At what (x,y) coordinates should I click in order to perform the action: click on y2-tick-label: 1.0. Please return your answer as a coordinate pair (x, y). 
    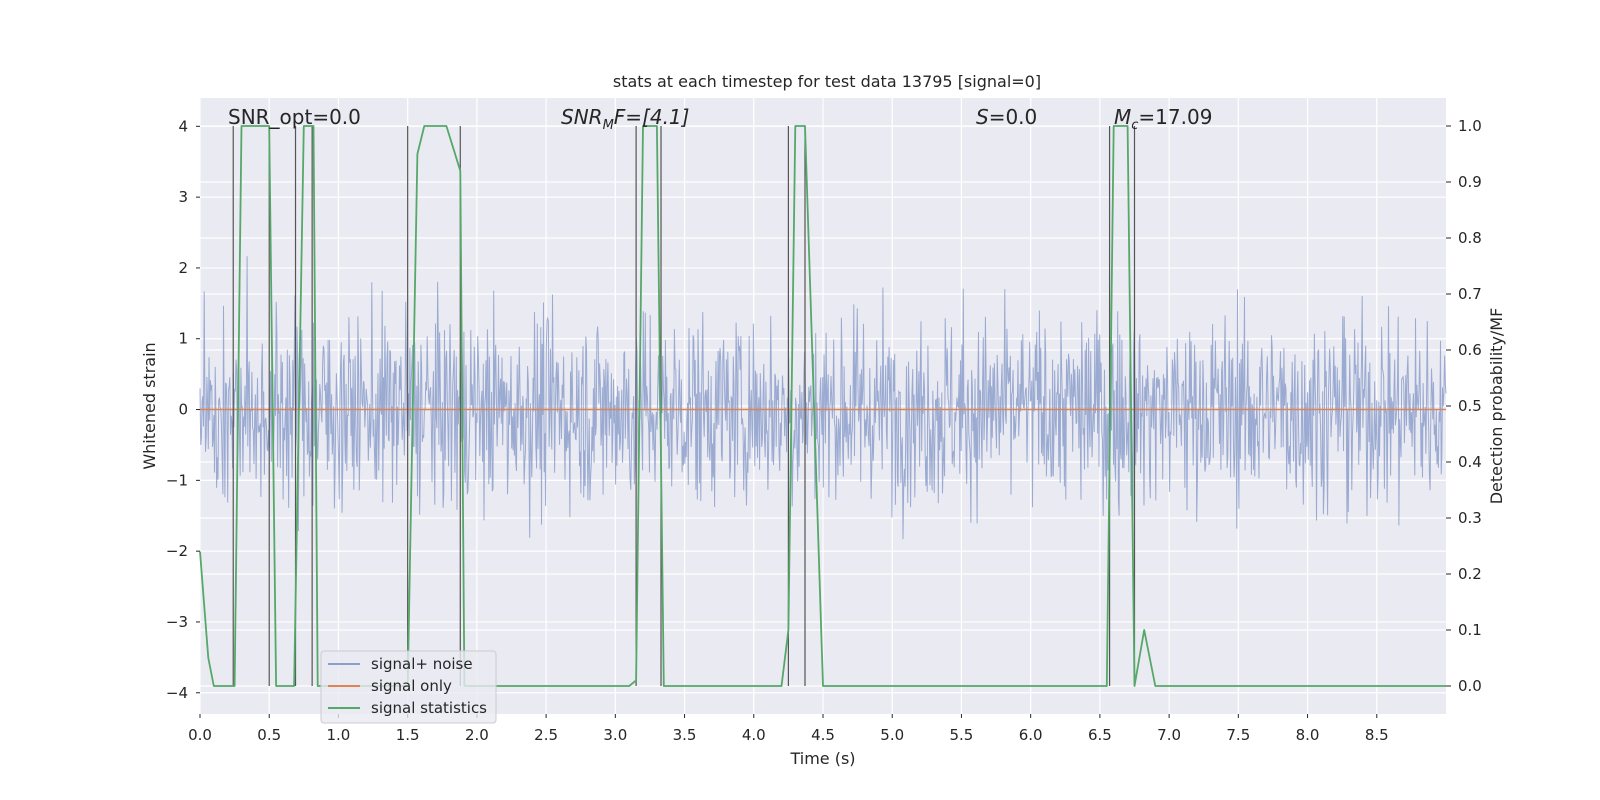
    Looking at the image, I should click on (1470, 126).